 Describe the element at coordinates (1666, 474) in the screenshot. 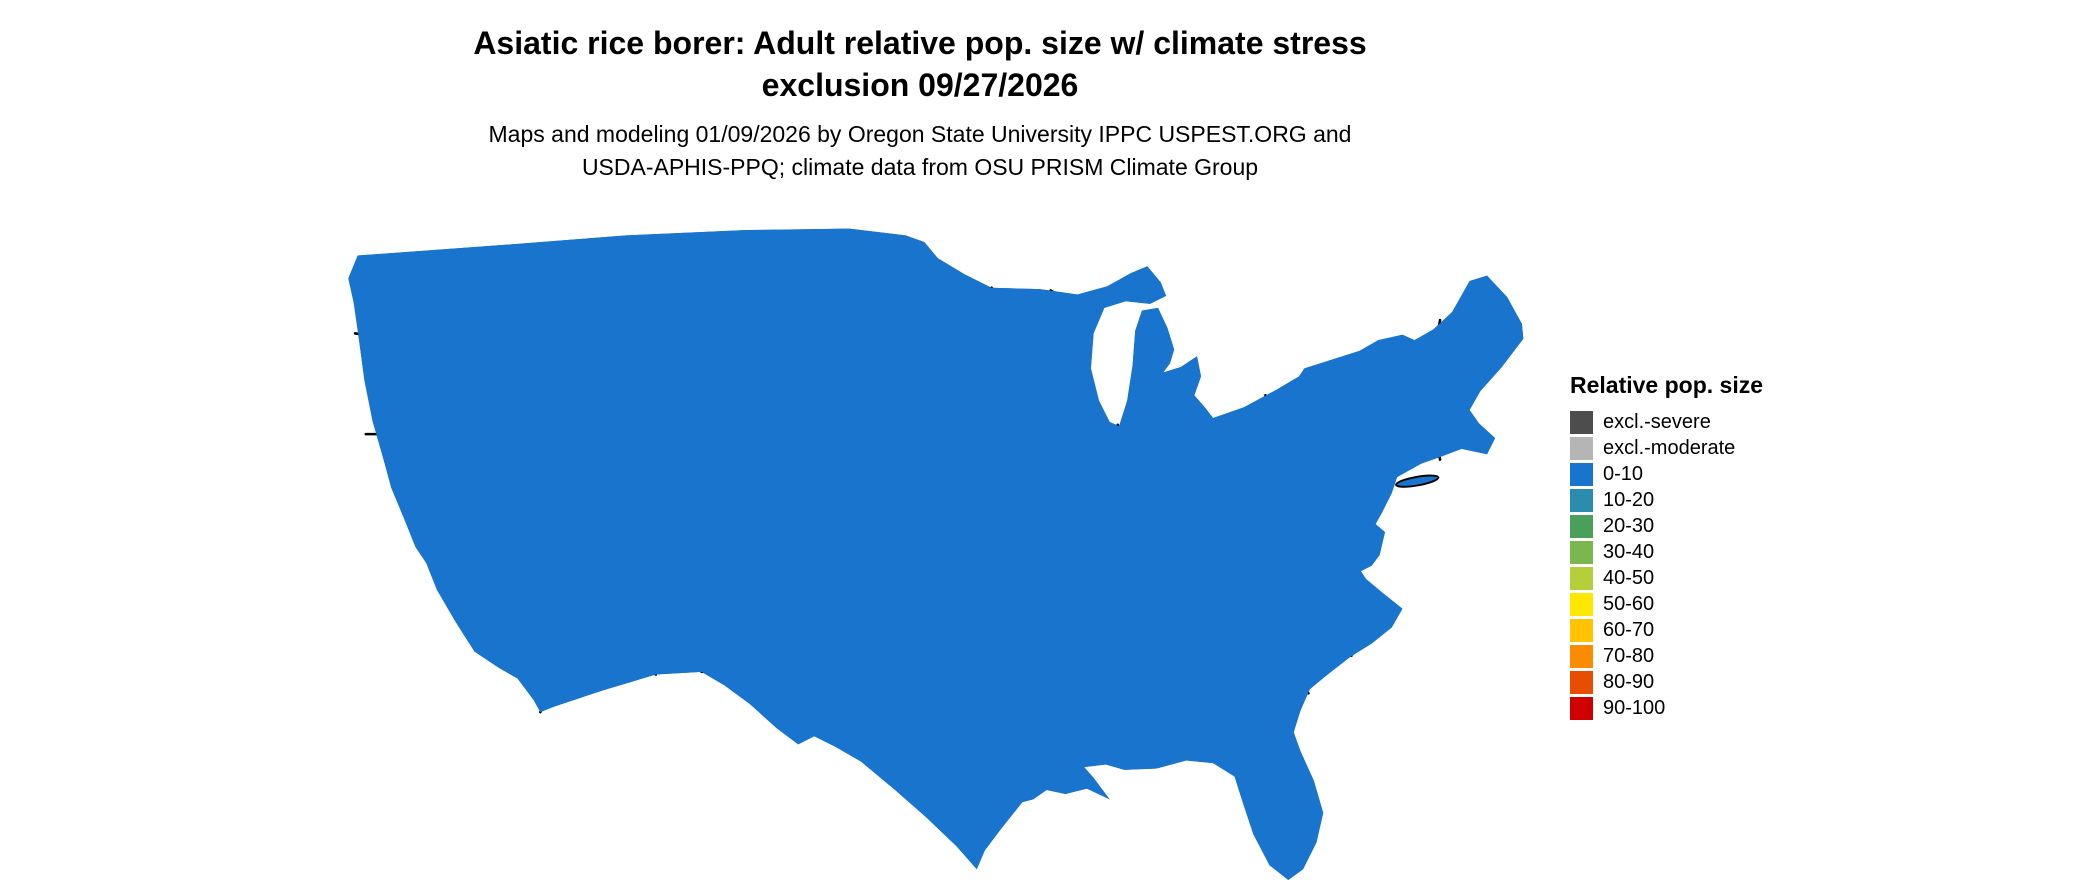

I see `legend-item: 0-10` at that location.